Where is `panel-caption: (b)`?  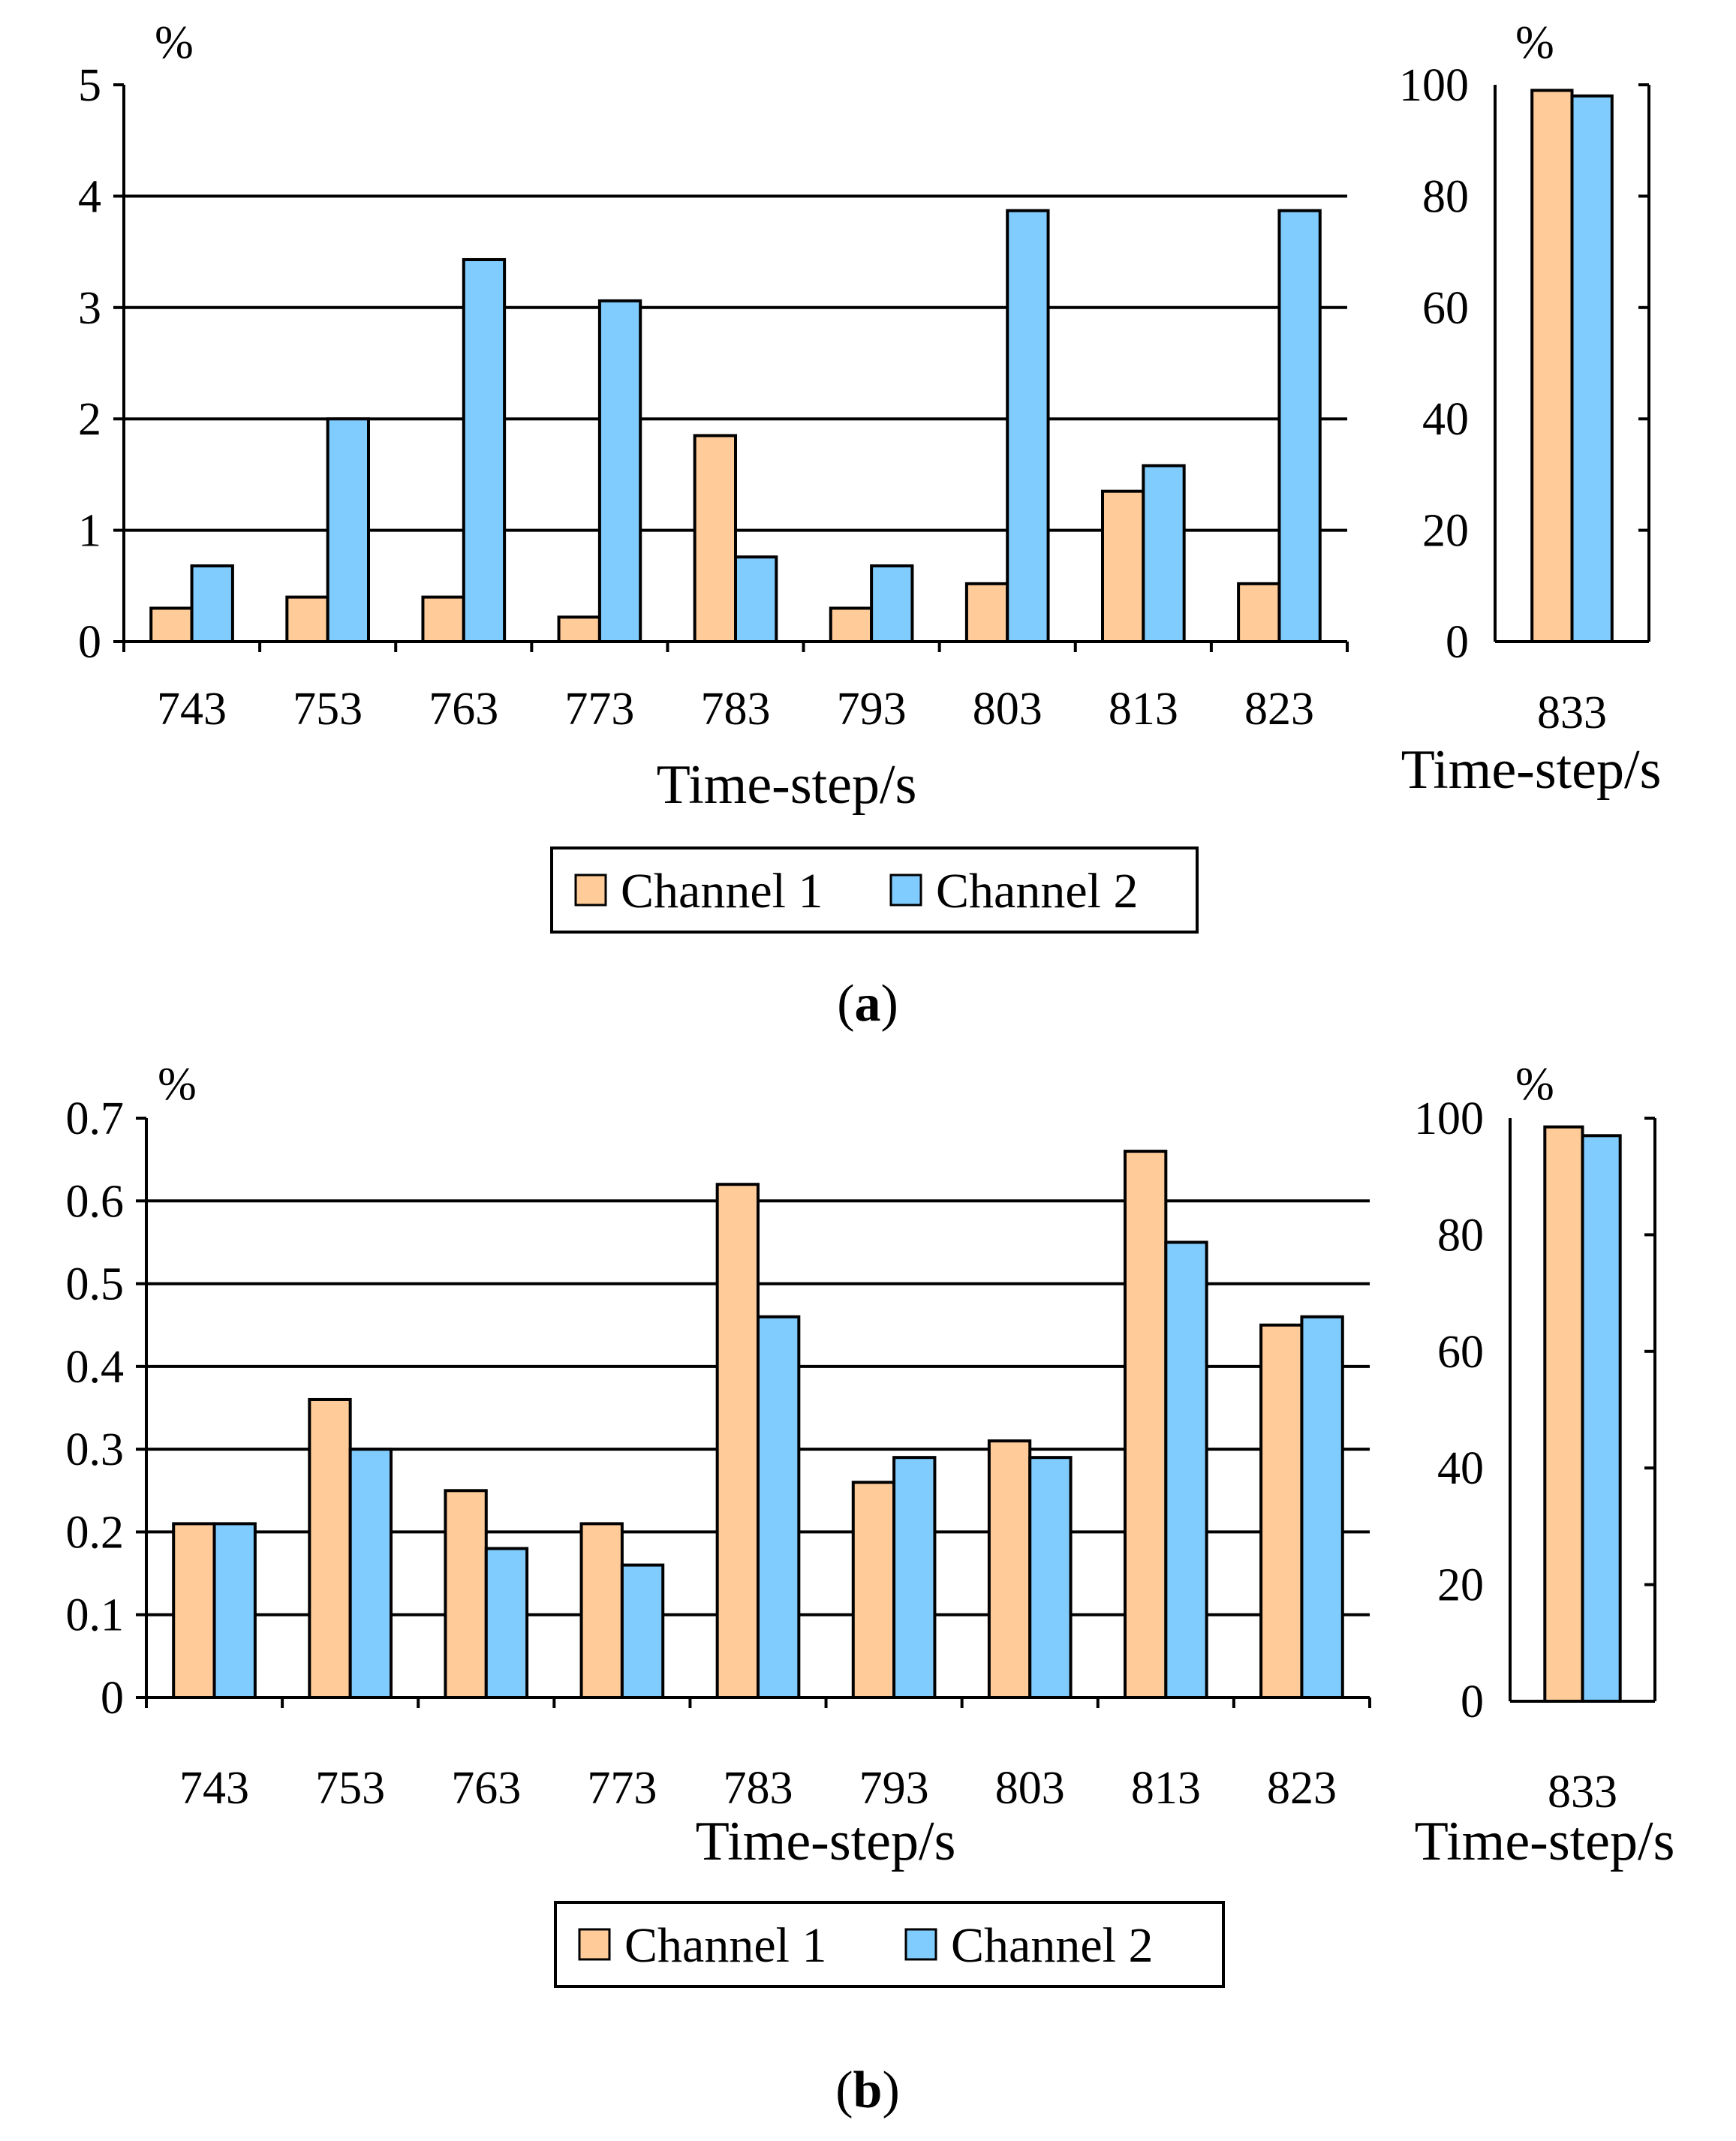 panel-caption: (b) is located at coordinates (868, 2090).